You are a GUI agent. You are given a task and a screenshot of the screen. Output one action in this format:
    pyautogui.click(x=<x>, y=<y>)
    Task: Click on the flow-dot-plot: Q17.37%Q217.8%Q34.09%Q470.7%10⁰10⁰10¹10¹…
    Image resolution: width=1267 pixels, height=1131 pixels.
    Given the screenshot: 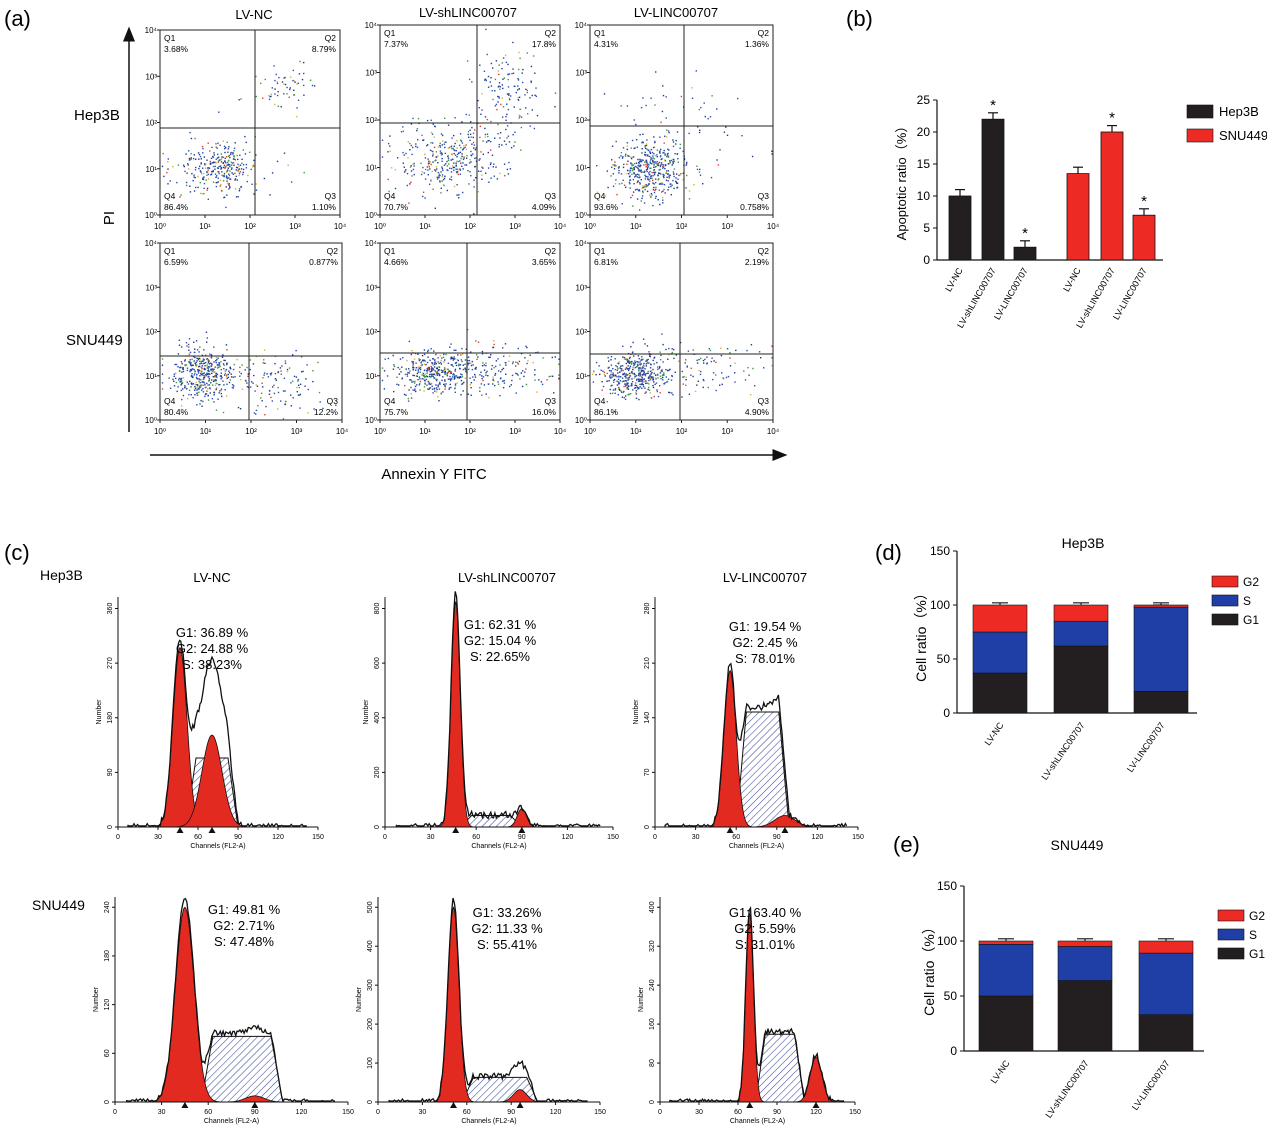 What is the action you would take?
    pyautogui.click(x=466, y=126)
    